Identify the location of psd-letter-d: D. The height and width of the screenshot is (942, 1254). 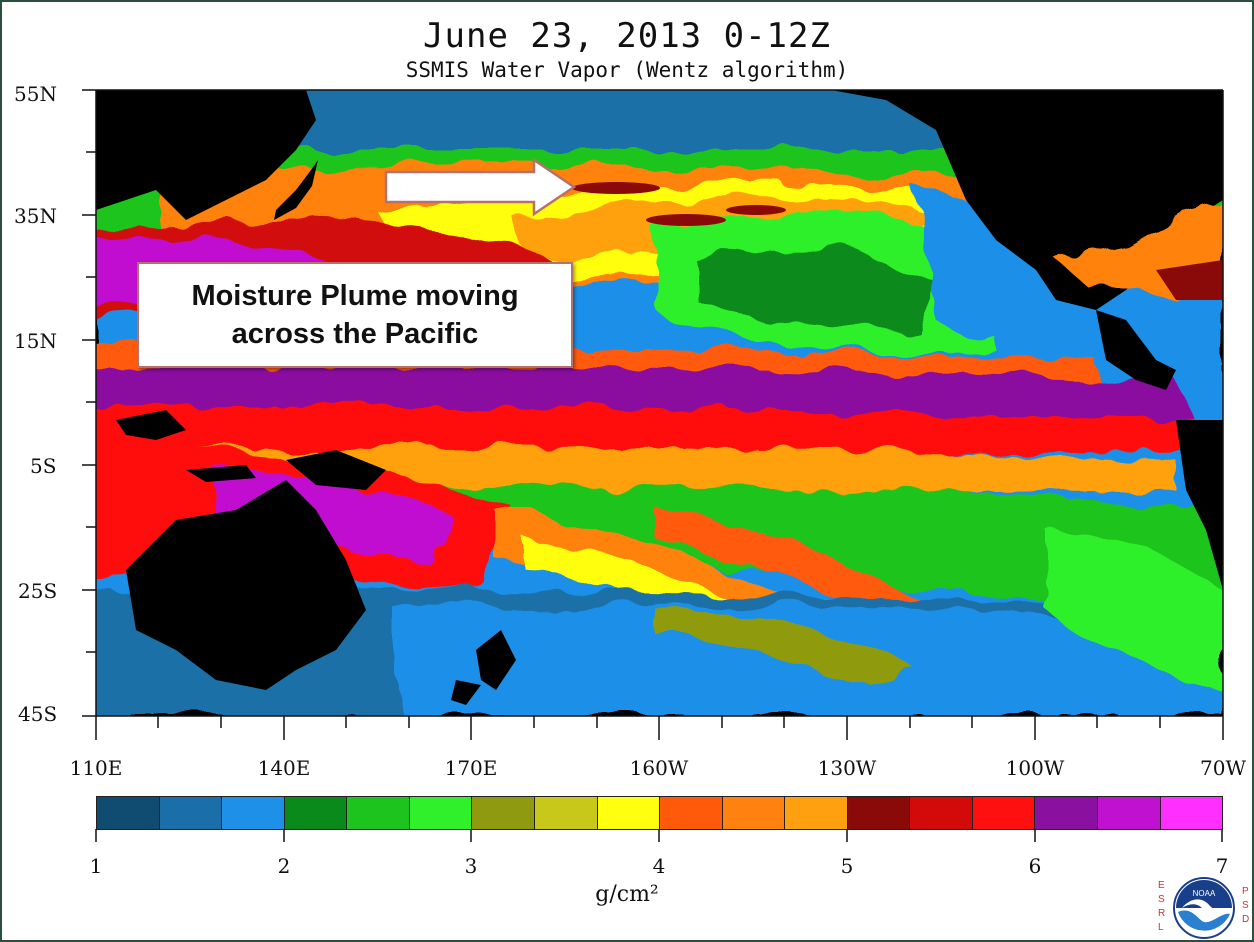
(1246, 919).